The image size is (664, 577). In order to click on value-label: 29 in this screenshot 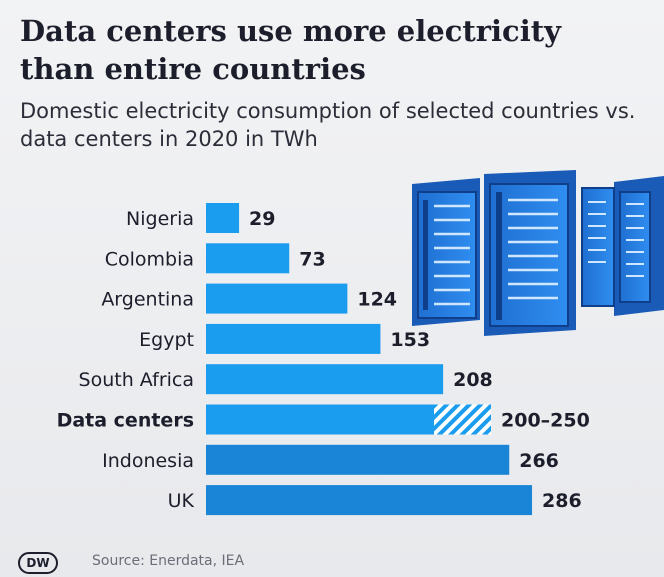, I will do `click(262, 219)`.